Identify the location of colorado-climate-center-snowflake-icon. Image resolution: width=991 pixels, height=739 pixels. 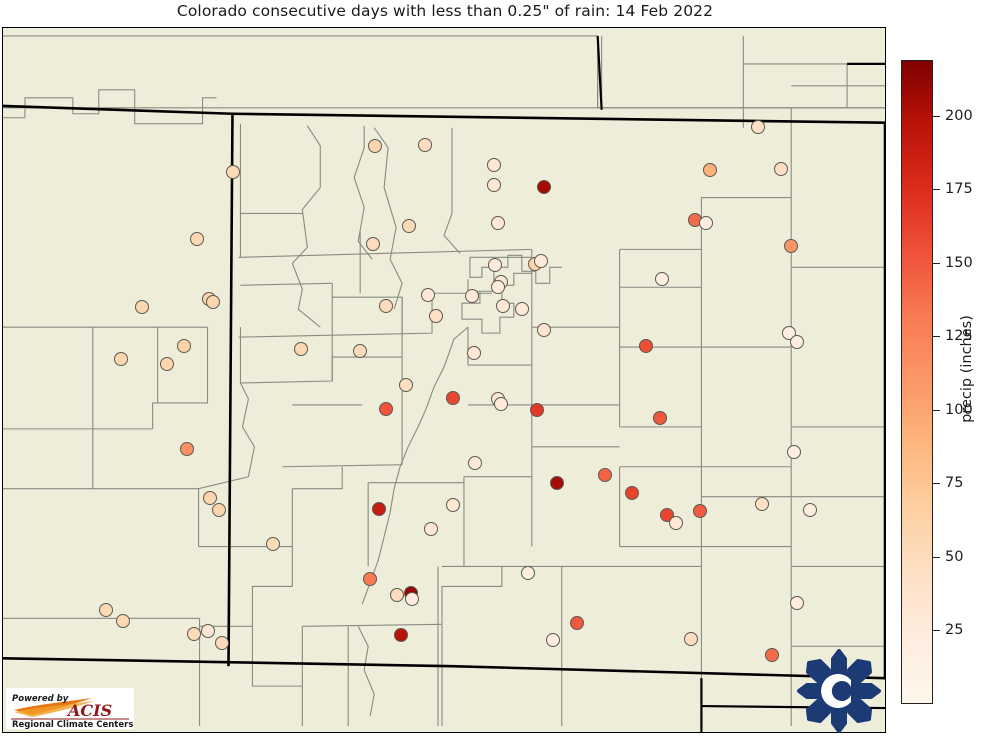
(839, 691).